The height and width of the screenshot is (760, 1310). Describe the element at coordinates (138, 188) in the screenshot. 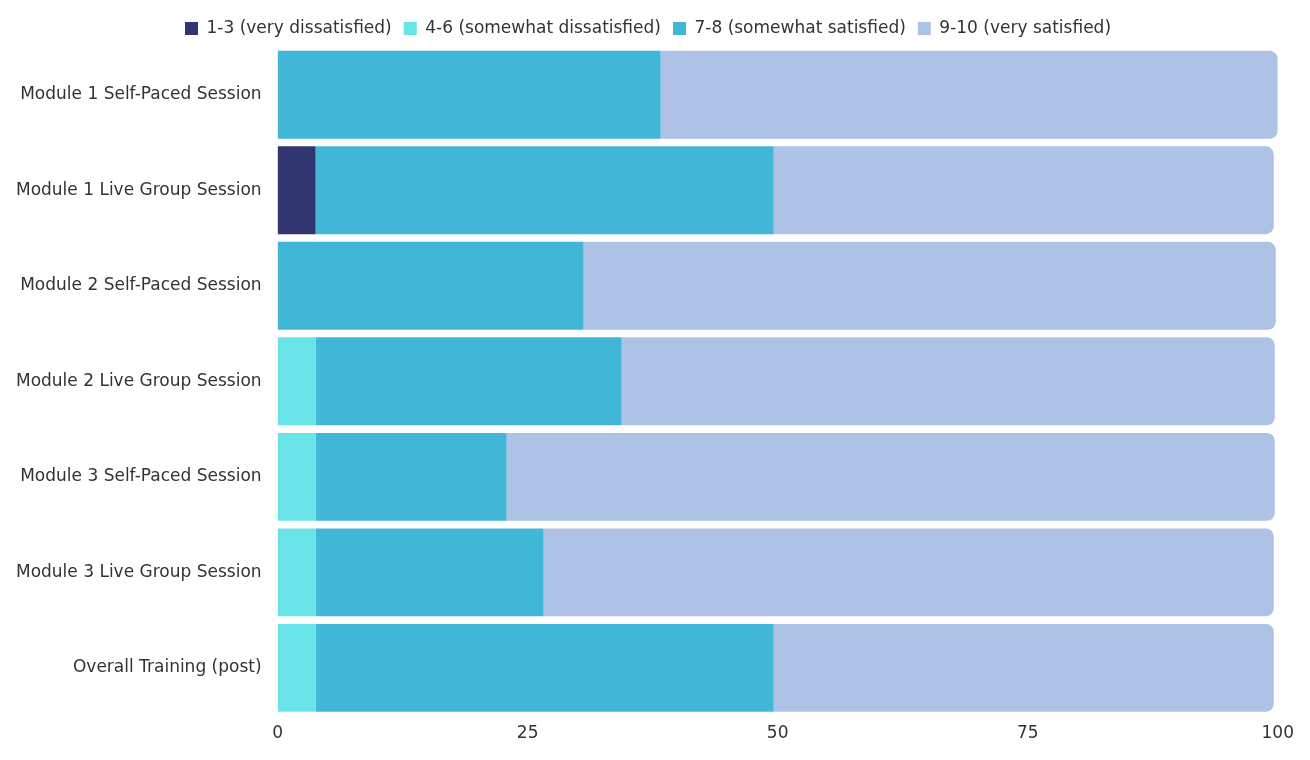

I see `y-tick-label: Module 1 Live Group Session` at that location.